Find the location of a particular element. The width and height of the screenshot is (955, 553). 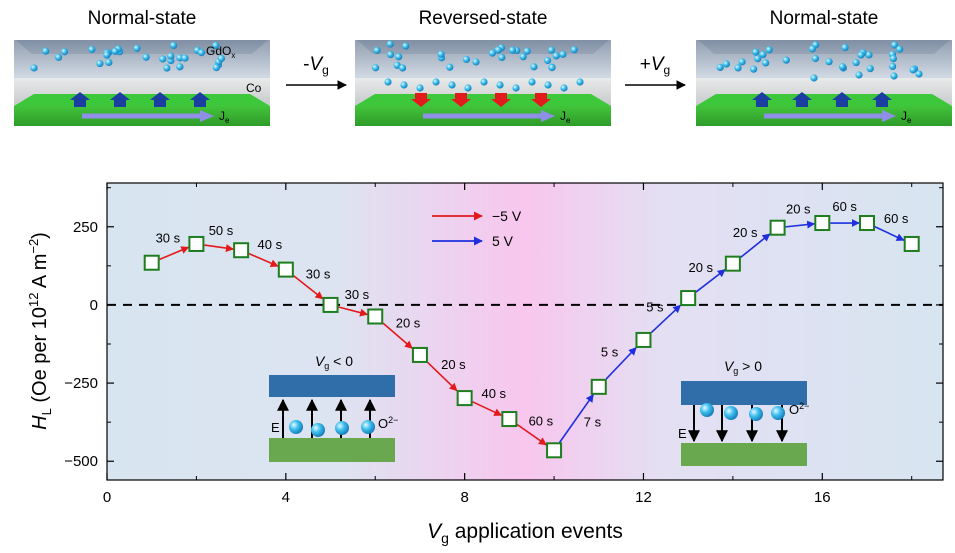

inset-positive: Vg > 0 E O2− is located at coordinates (743, 412).